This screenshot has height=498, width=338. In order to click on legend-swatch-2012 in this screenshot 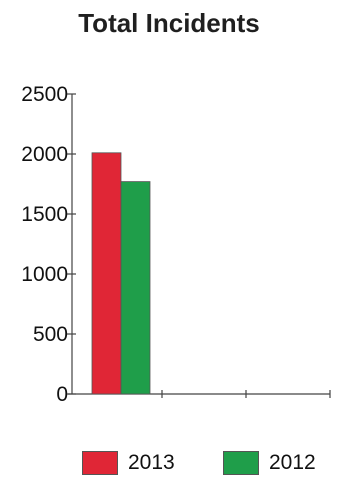, I will do `click(241, 463)`.